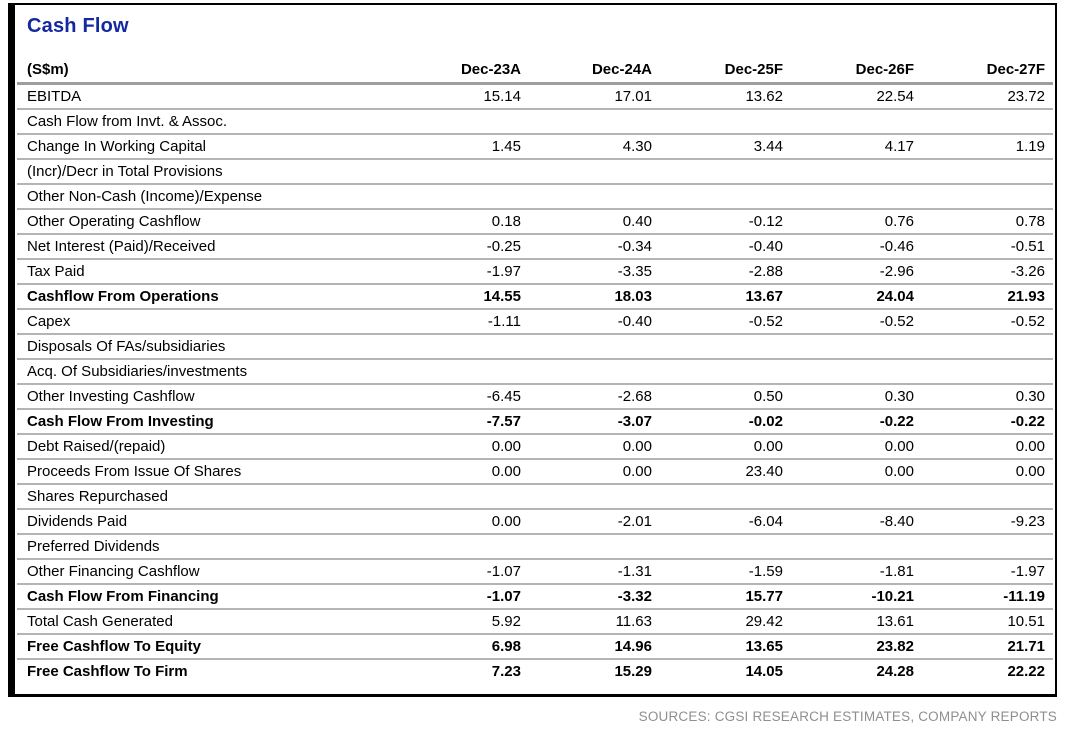  Describe the element at coordinates (856, 71) in the screenshot. I see `column-header: Dec-26F` at that location.